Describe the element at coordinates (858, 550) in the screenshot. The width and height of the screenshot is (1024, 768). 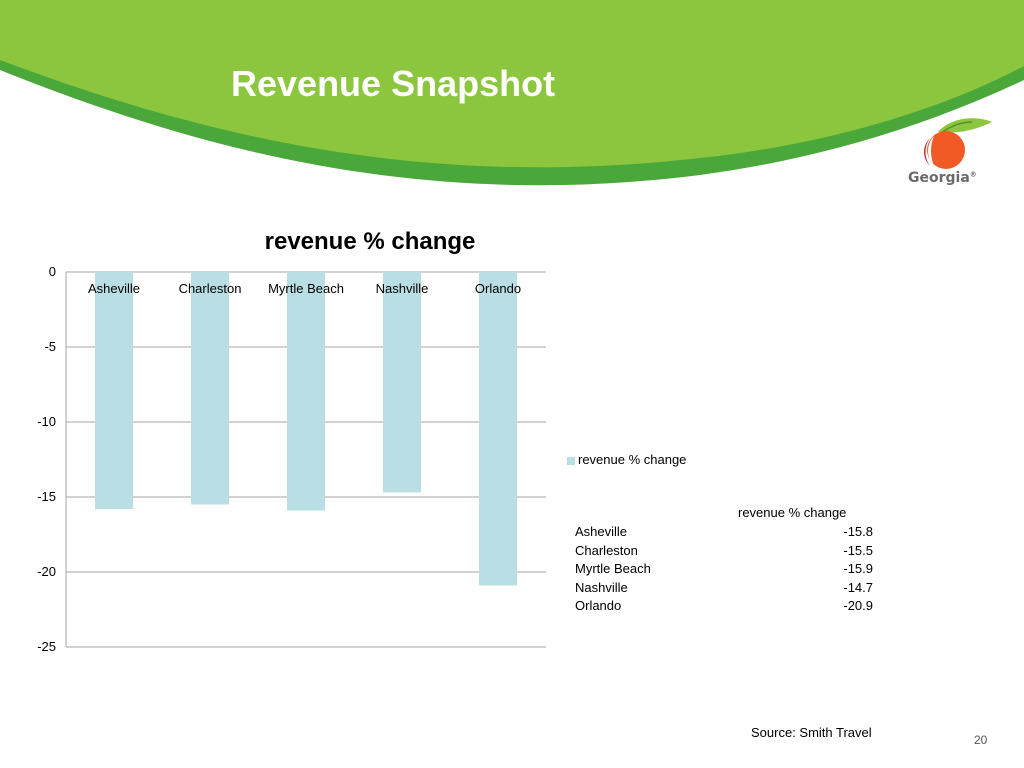
I see `table-value: -15.5` at that location.